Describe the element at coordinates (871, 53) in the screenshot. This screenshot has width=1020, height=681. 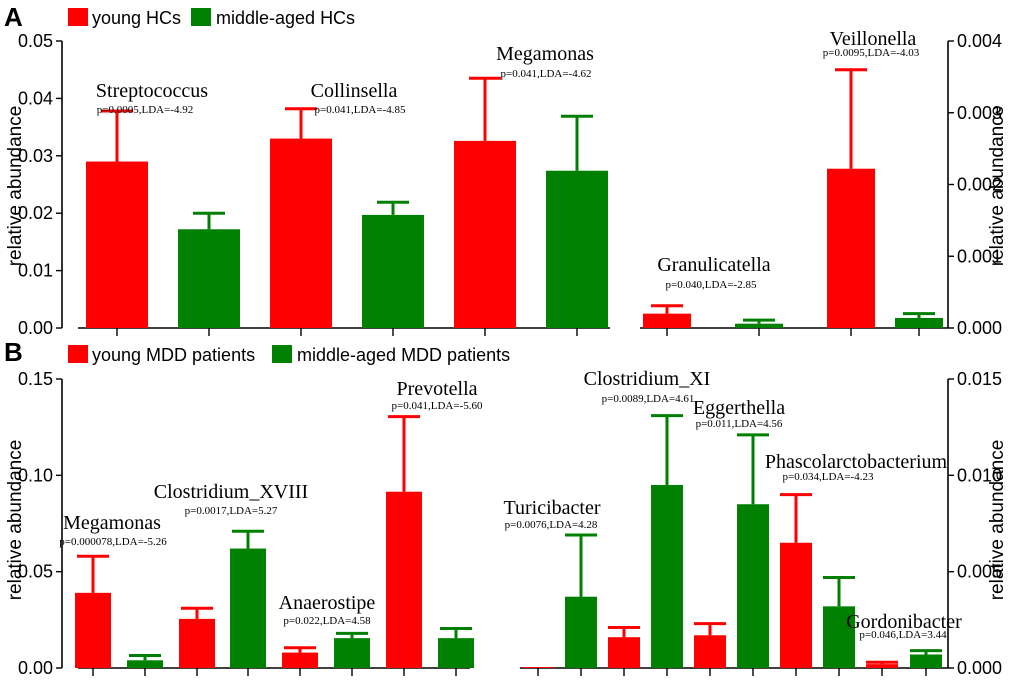
I see `stat-label: p=0.0095,LDA=-4.03` at that location.